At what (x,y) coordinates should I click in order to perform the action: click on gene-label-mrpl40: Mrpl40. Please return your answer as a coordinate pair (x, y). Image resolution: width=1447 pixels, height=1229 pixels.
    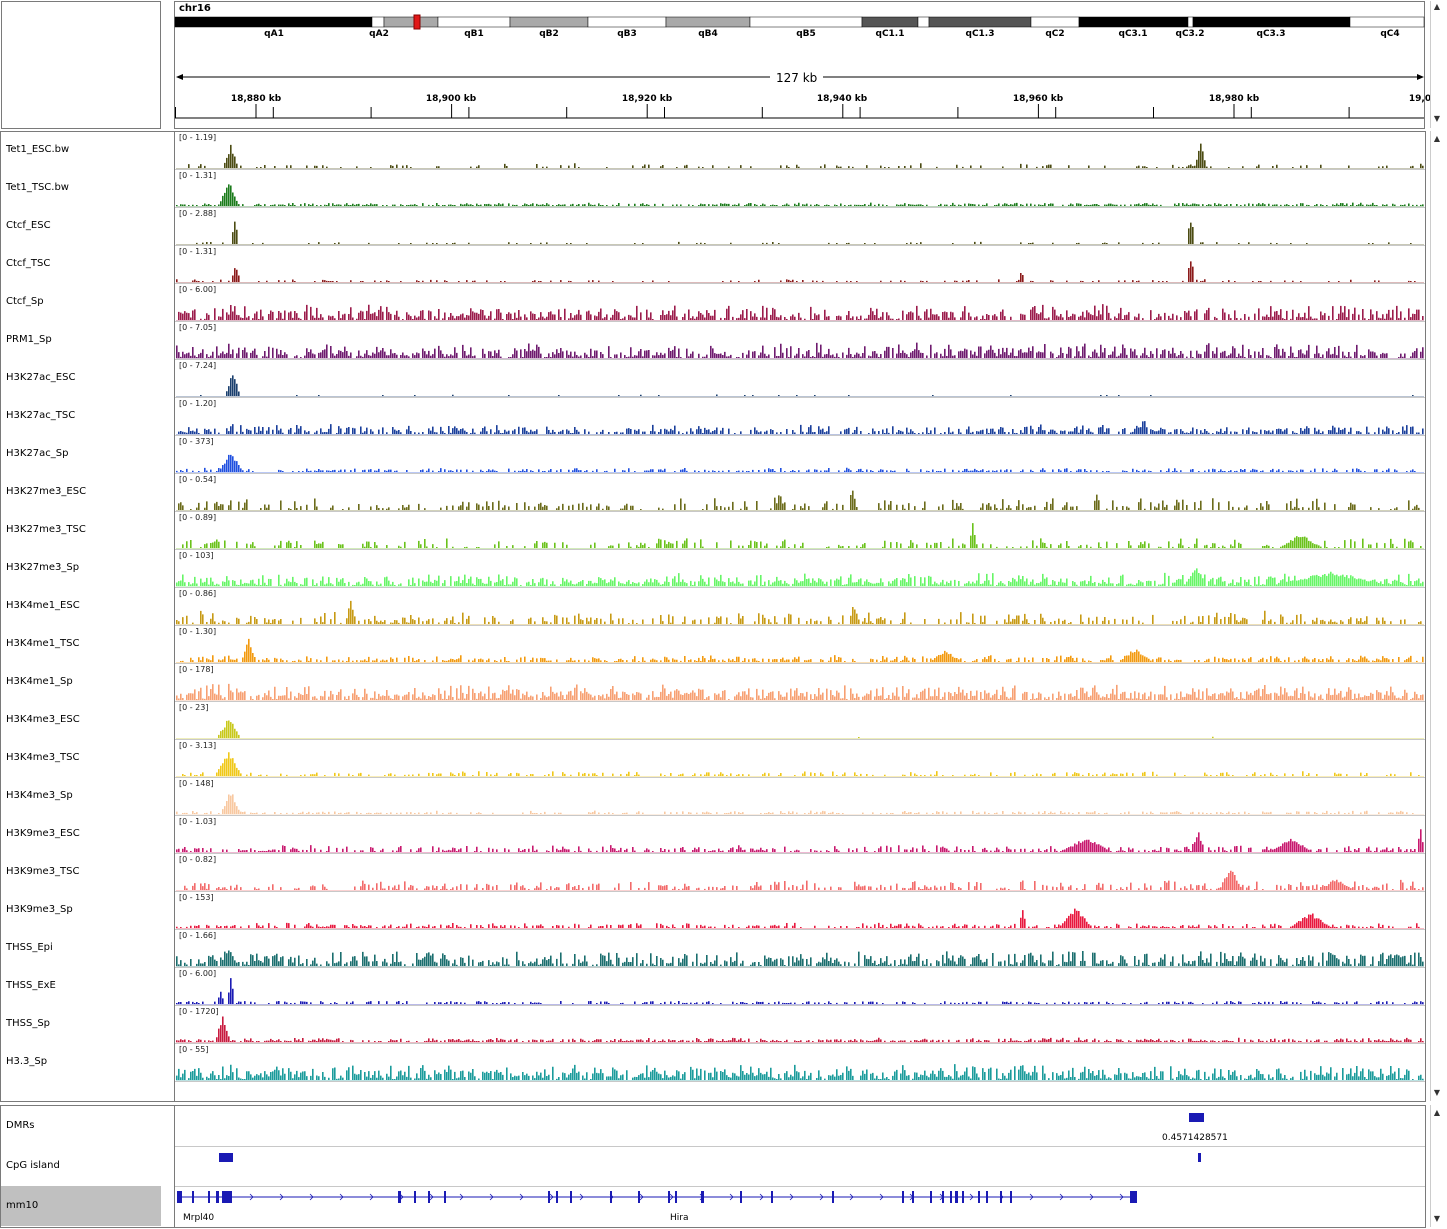
    Looking at the image, I should click on (199, 1218).